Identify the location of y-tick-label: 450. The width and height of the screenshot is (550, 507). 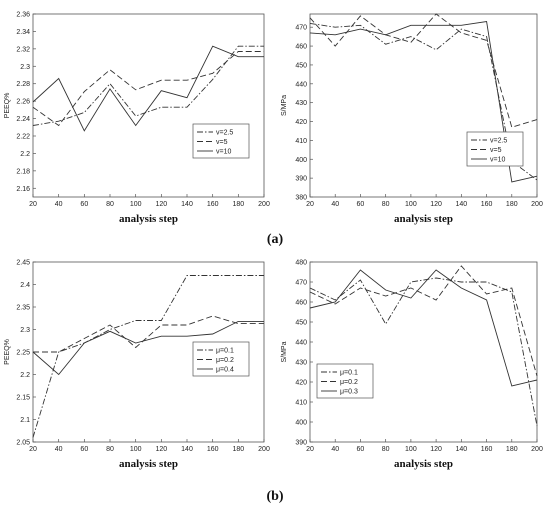
(301, 65).